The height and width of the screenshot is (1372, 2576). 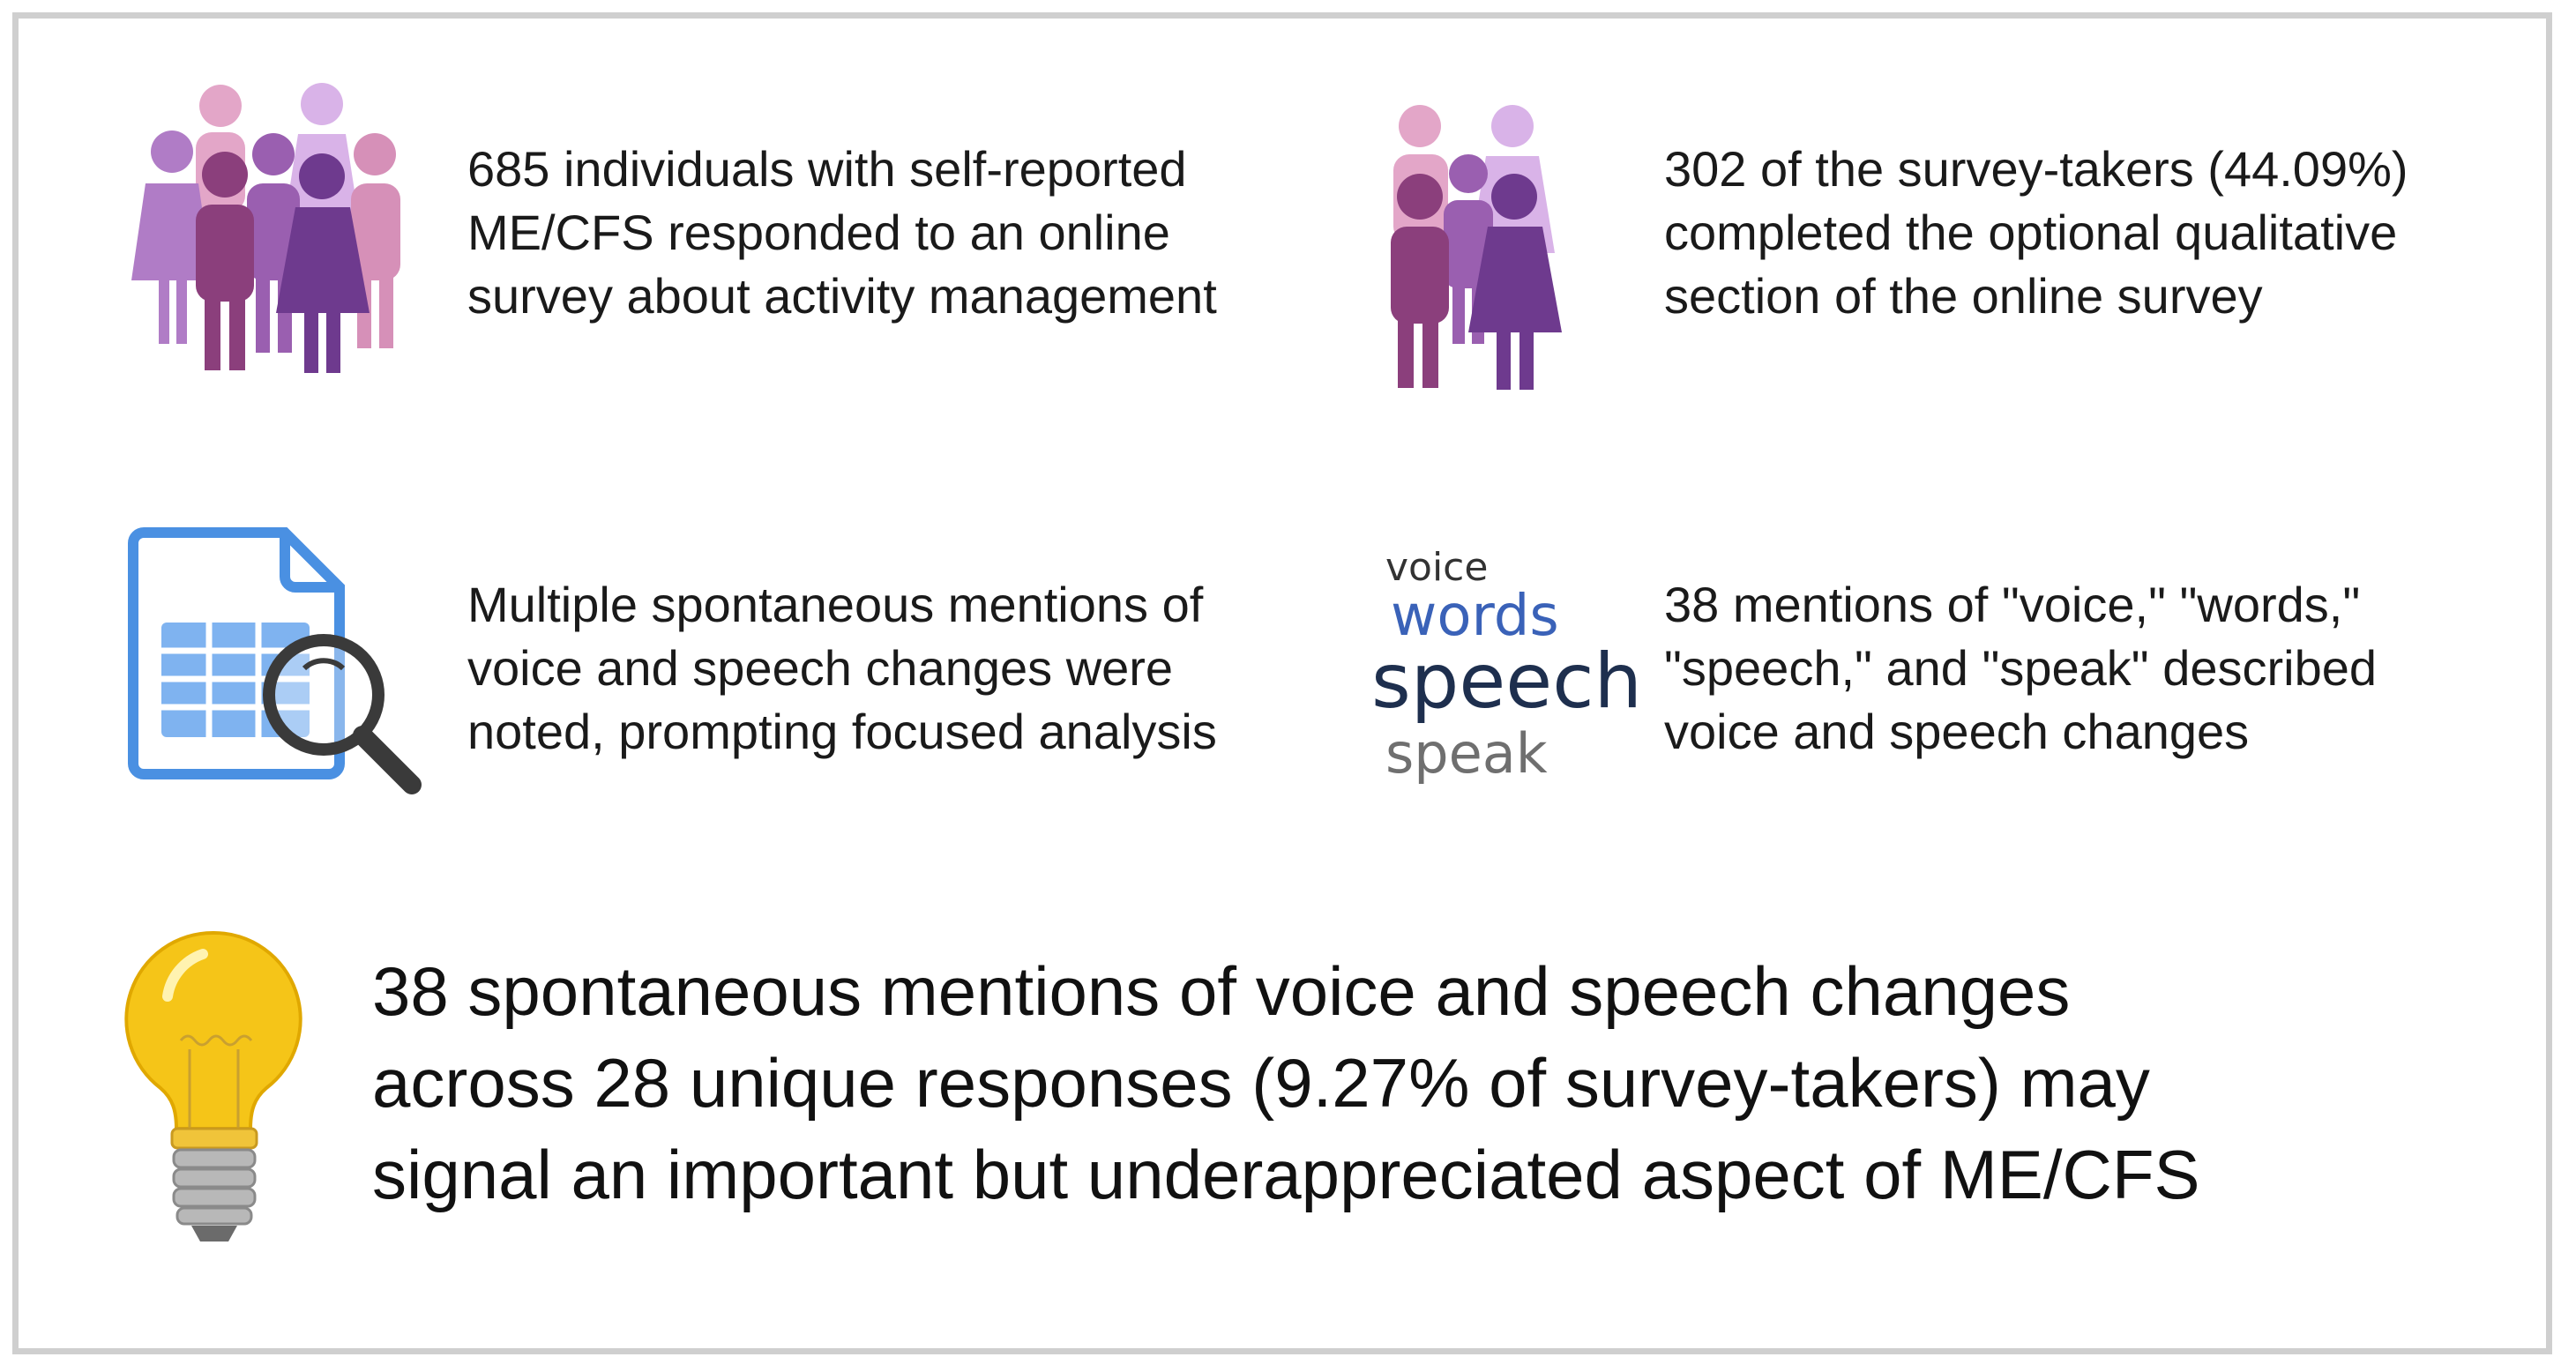 What do you see at coordinates (275, 660) in the screenshot?
I see `document-search-icon` at bounding box center [275, 660].